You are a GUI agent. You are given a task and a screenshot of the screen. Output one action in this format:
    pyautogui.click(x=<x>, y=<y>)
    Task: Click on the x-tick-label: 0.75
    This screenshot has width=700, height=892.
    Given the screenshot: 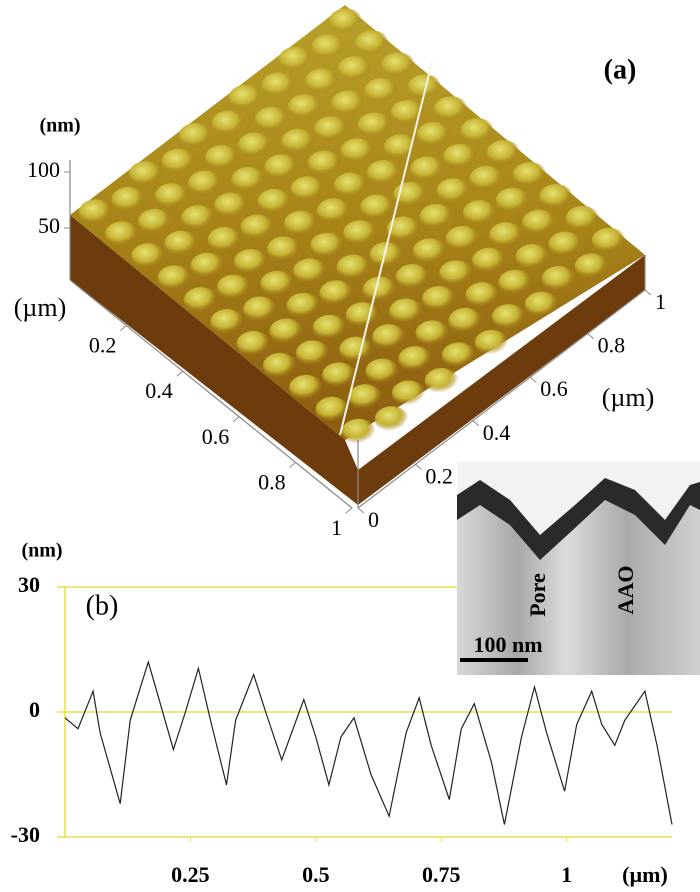 What is the action you would take?
    pyautogui.click(x=441, y=874)
    